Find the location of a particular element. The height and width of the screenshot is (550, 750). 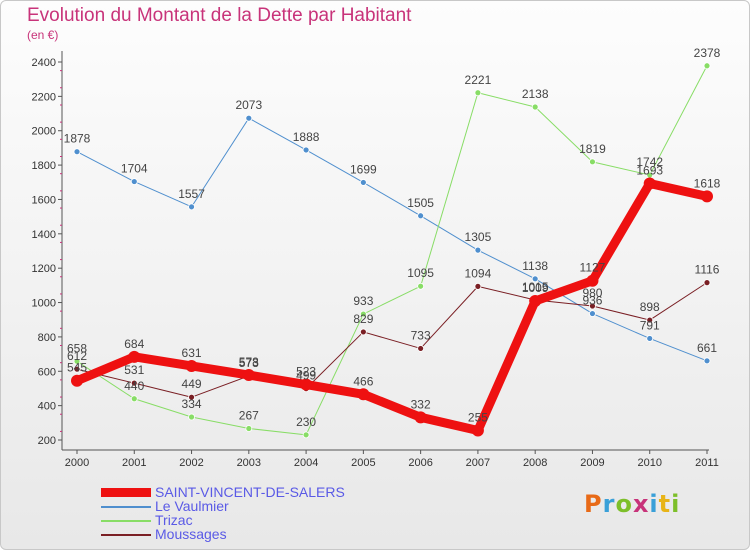

y-tick-label: 200 is located at coordinates (47, 441).